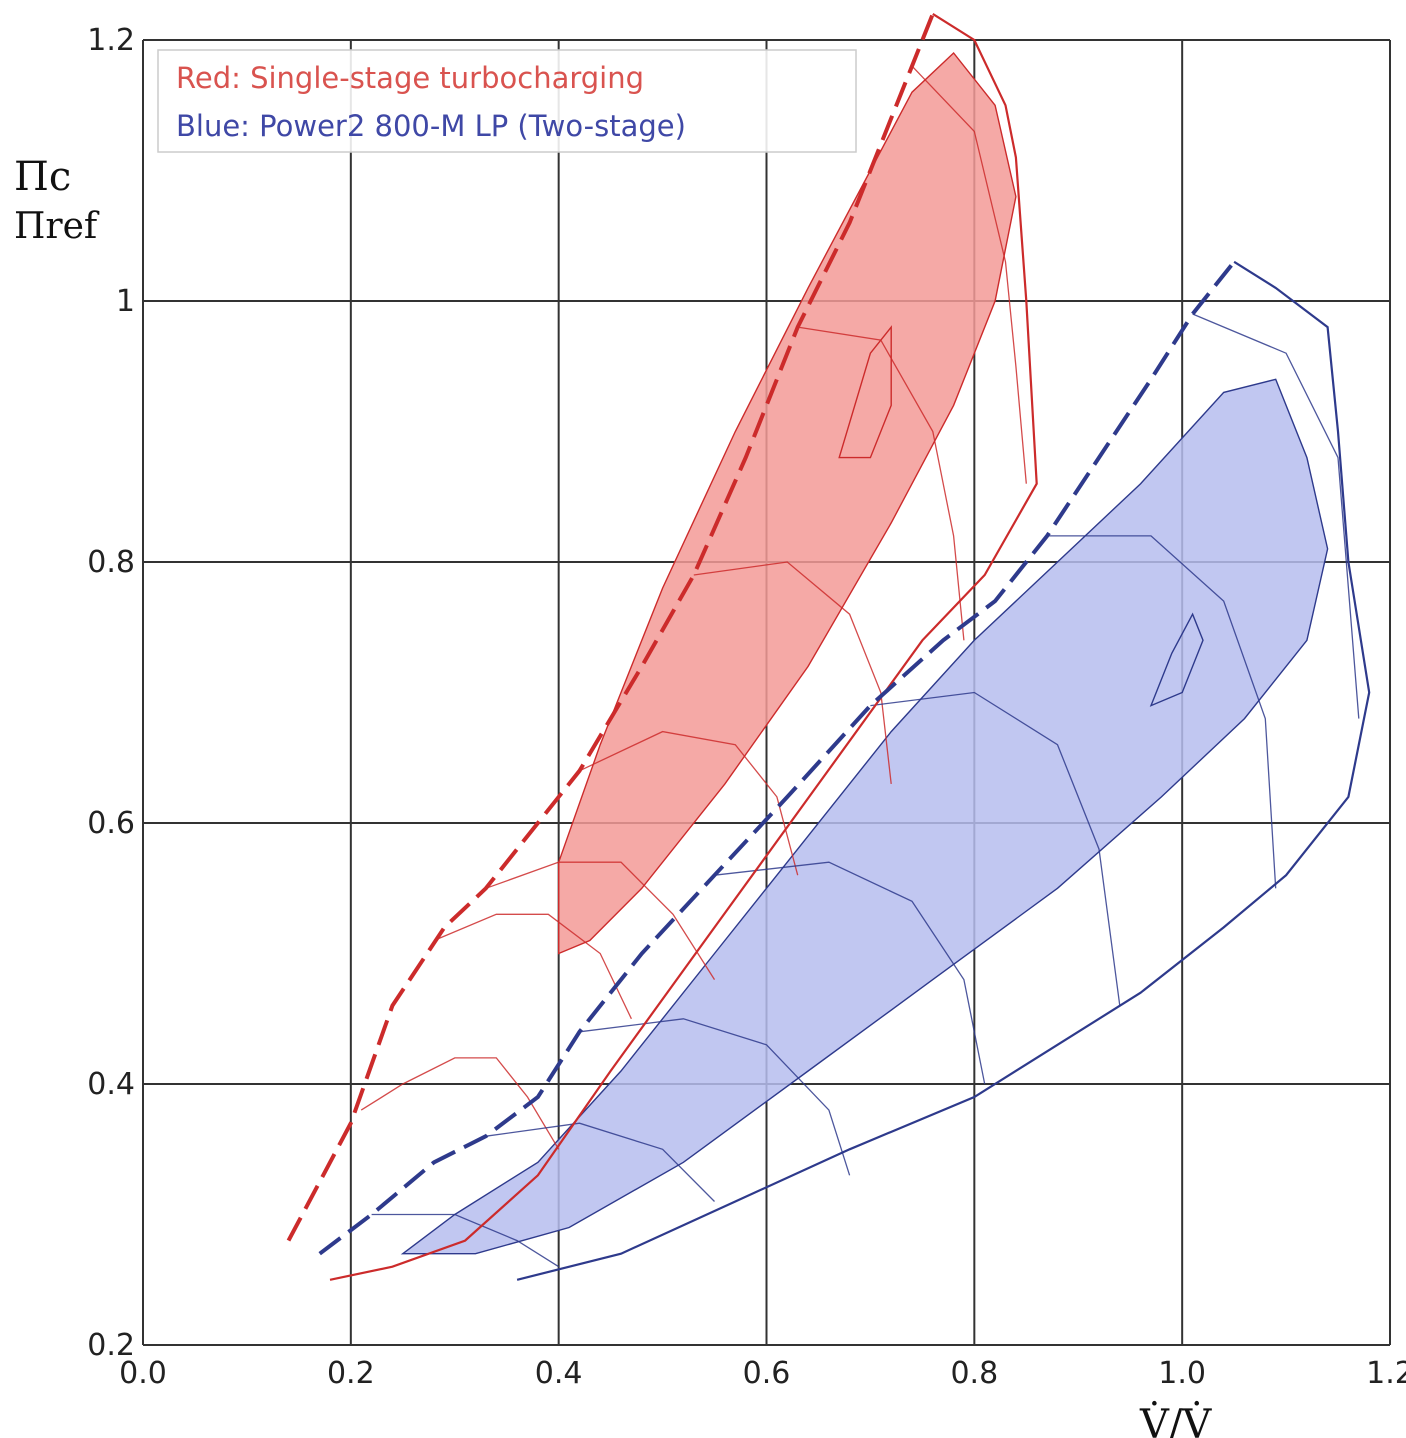  Describe the element at coordinates (351, 1373) in the screenshot. I see `x-tick-label: 0.2` at that location.